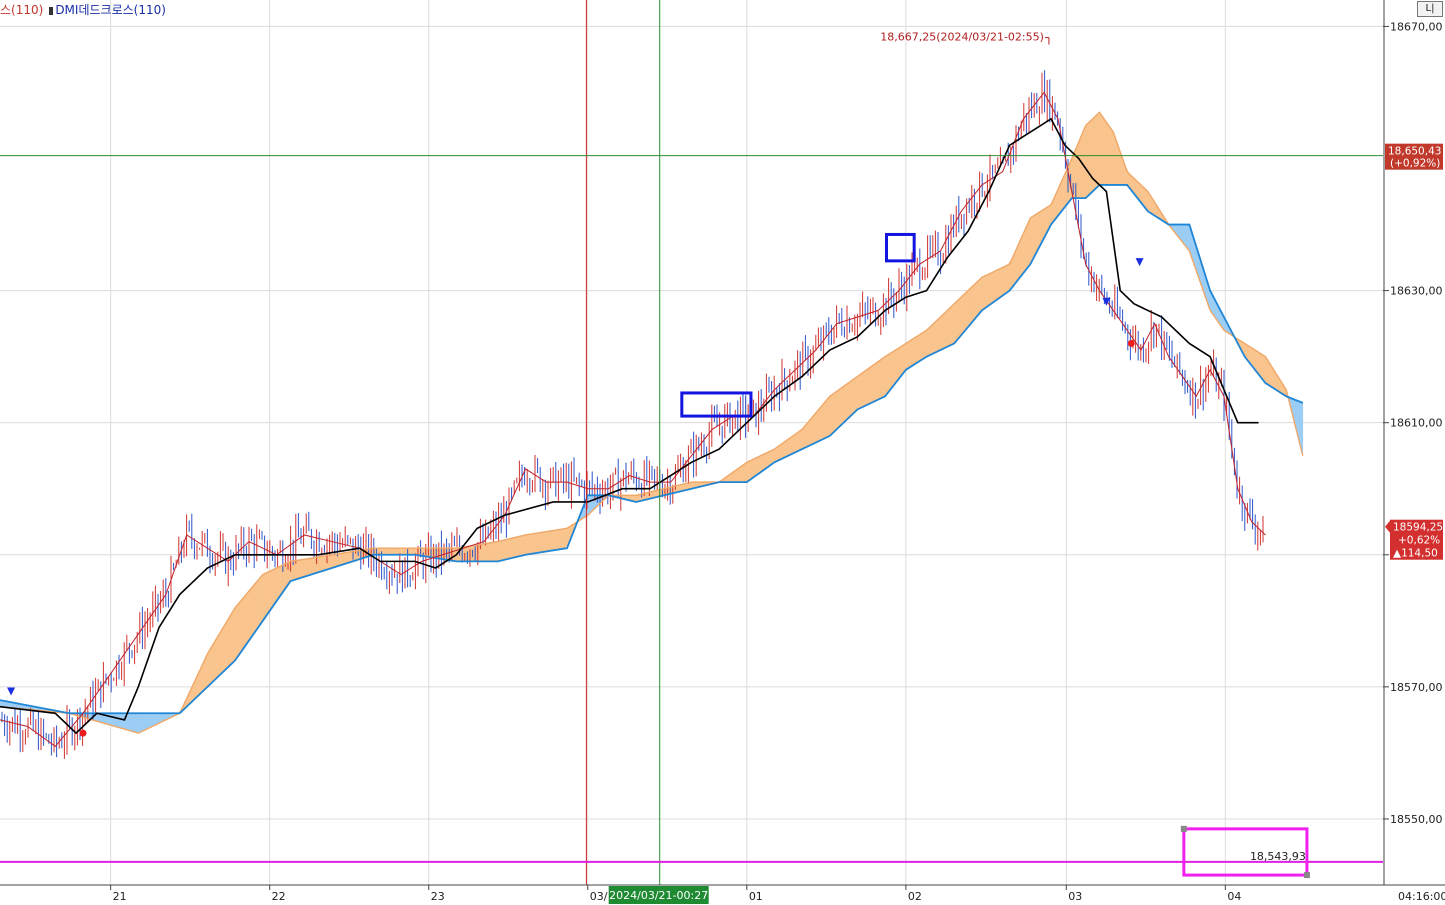 The height and width of the screenshot is (905, 1445). What do you see at coordinates (1416, 291) in the screenshot?
I see `y-tick-label: 18630,00` at bounding box center [1416, 291].